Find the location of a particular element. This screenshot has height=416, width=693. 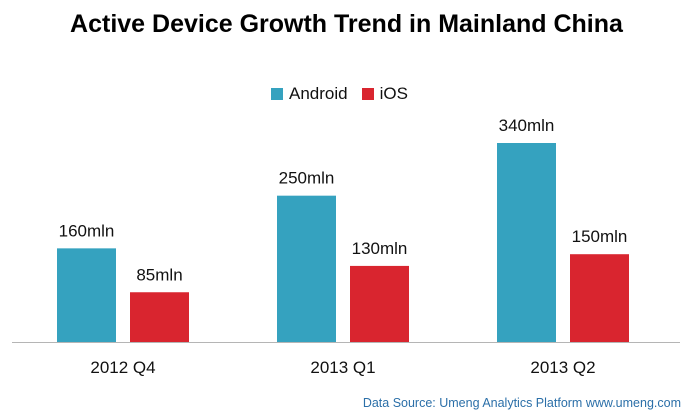

x-tick-label-0: 2012 Q4 is located at coordinates (122, 367).